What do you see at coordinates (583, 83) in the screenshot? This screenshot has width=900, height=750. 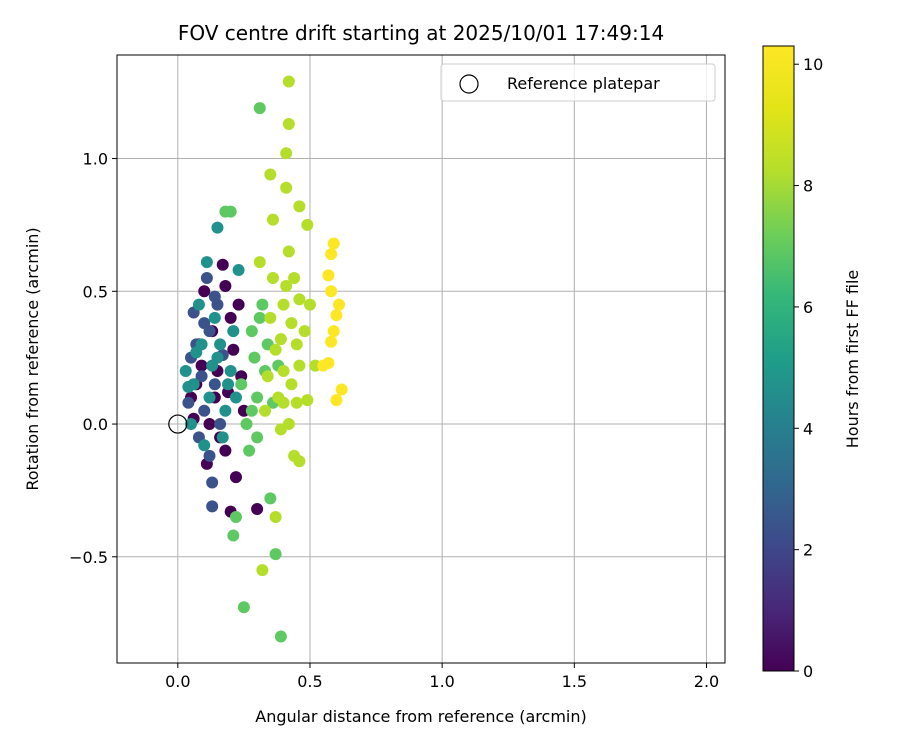 I see `legend-label: Reference platepar` at bounding box center [583, 83].